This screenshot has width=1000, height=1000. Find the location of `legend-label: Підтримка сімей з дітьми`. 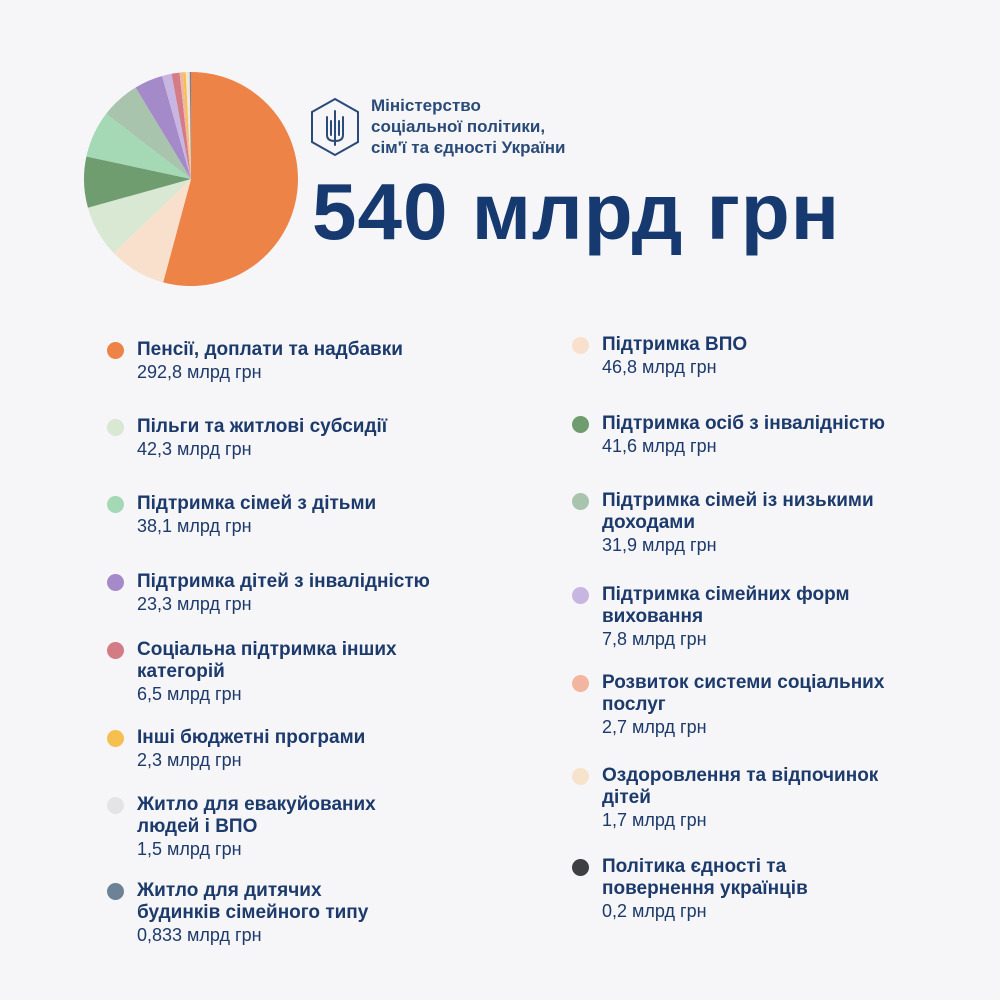

legend-label: Підтримка сімей з дітьми is located at coordinates (257, 503).